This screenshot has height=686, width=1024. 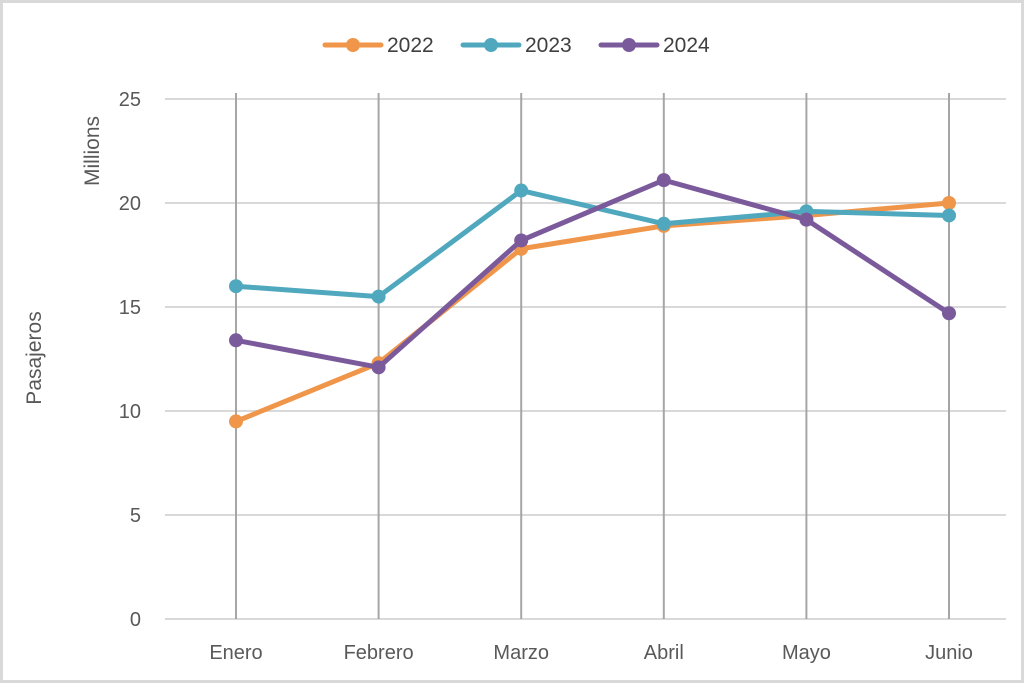 I want to click on y-axis-unit-label: Millions, so click(x=92, y=151).